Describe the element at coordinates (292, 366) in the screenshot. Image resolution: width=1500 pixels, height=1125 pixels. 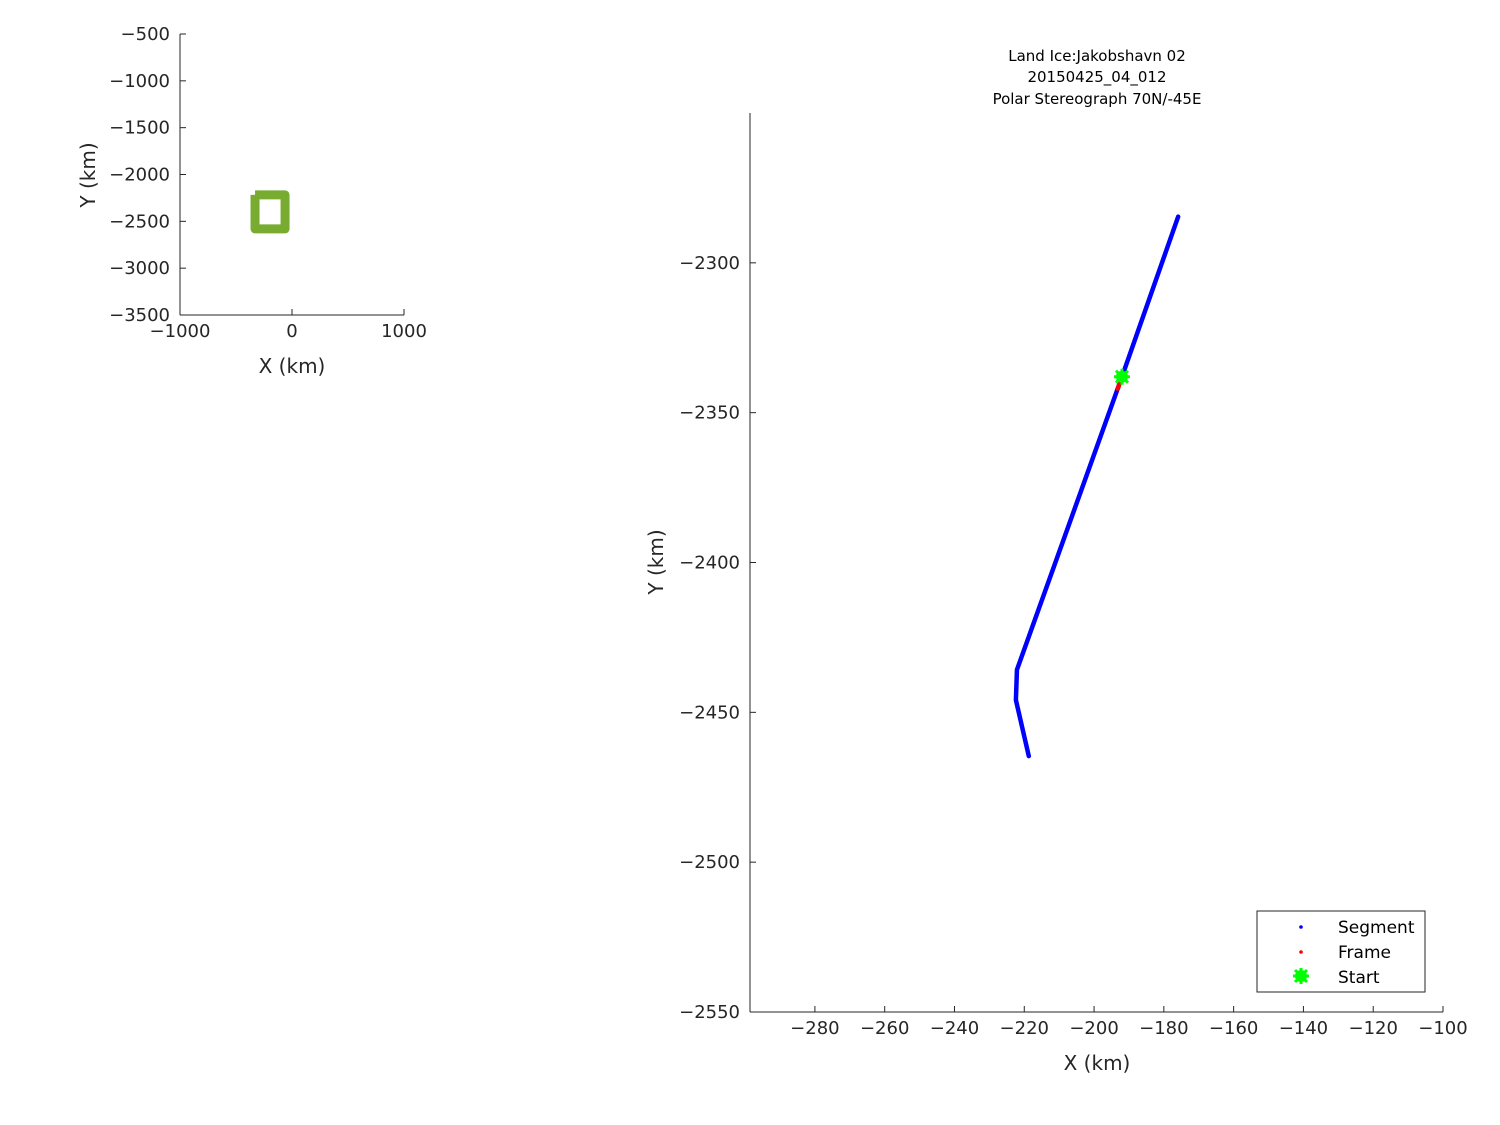
I see `overview-xlabel: X (km)` at that location.